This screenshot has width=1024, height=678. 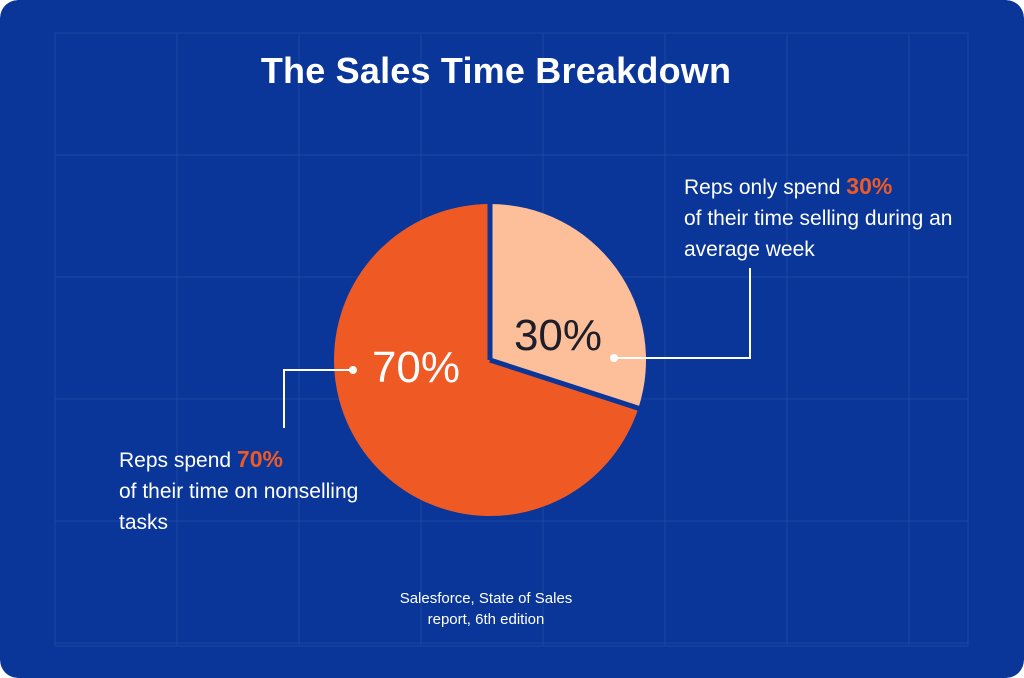 I want to click on callout-selling-prefix: Reps only spend, so click(x=765, y=187).